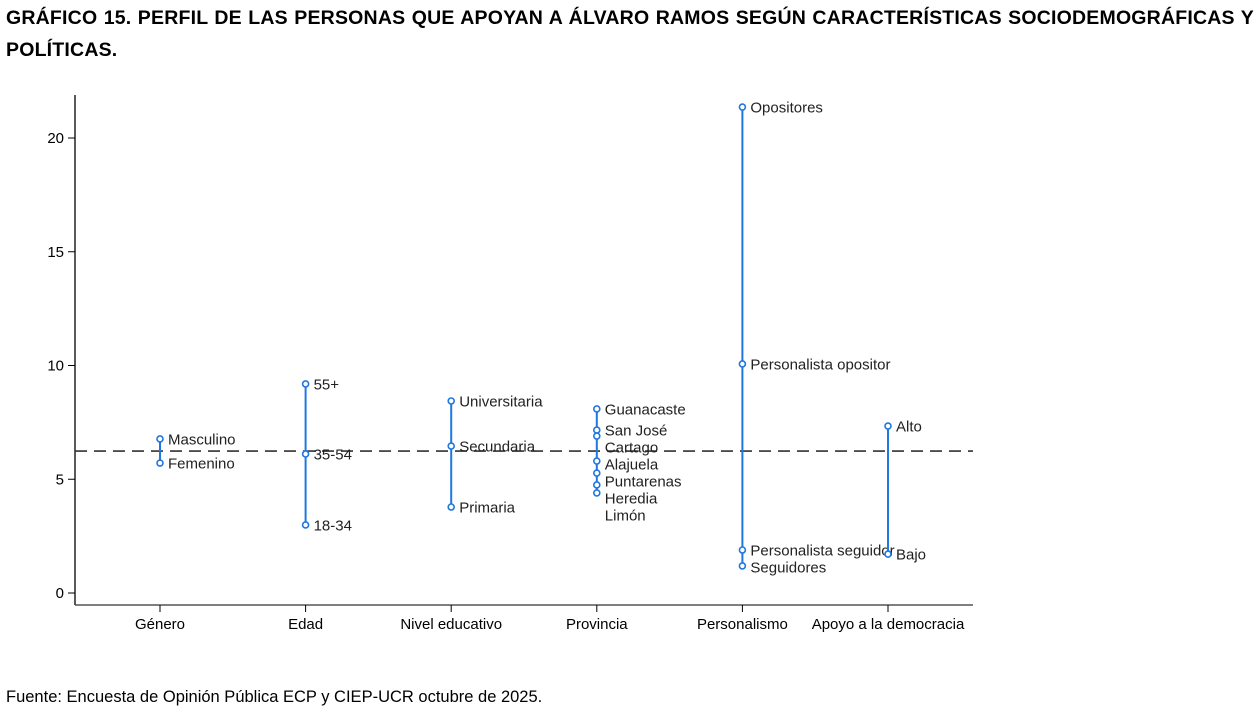  What do you see at coordinates (55, 252) in the screenshot?
I see `y-tick-label: 15` at bounding box center [55, 252].